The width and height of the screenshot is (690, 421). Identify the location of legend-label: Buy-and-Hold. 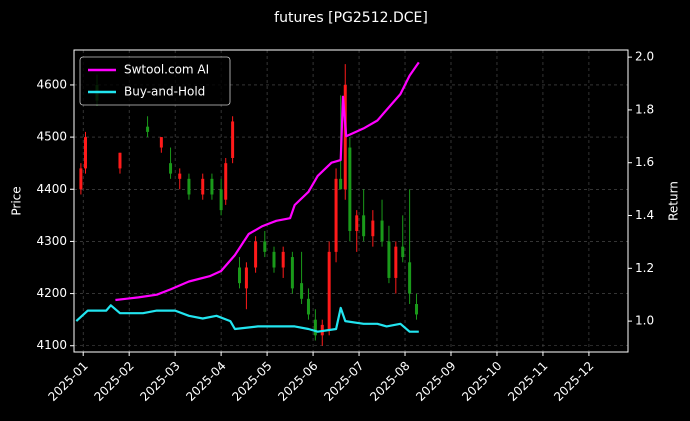
(164, 92).